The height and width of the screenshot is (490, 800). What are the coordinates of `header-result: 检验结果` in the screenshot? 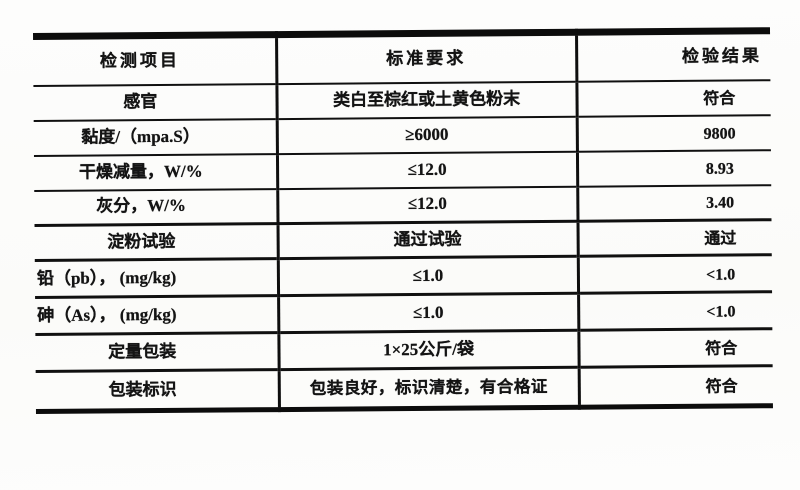 It's located at (722, 56).